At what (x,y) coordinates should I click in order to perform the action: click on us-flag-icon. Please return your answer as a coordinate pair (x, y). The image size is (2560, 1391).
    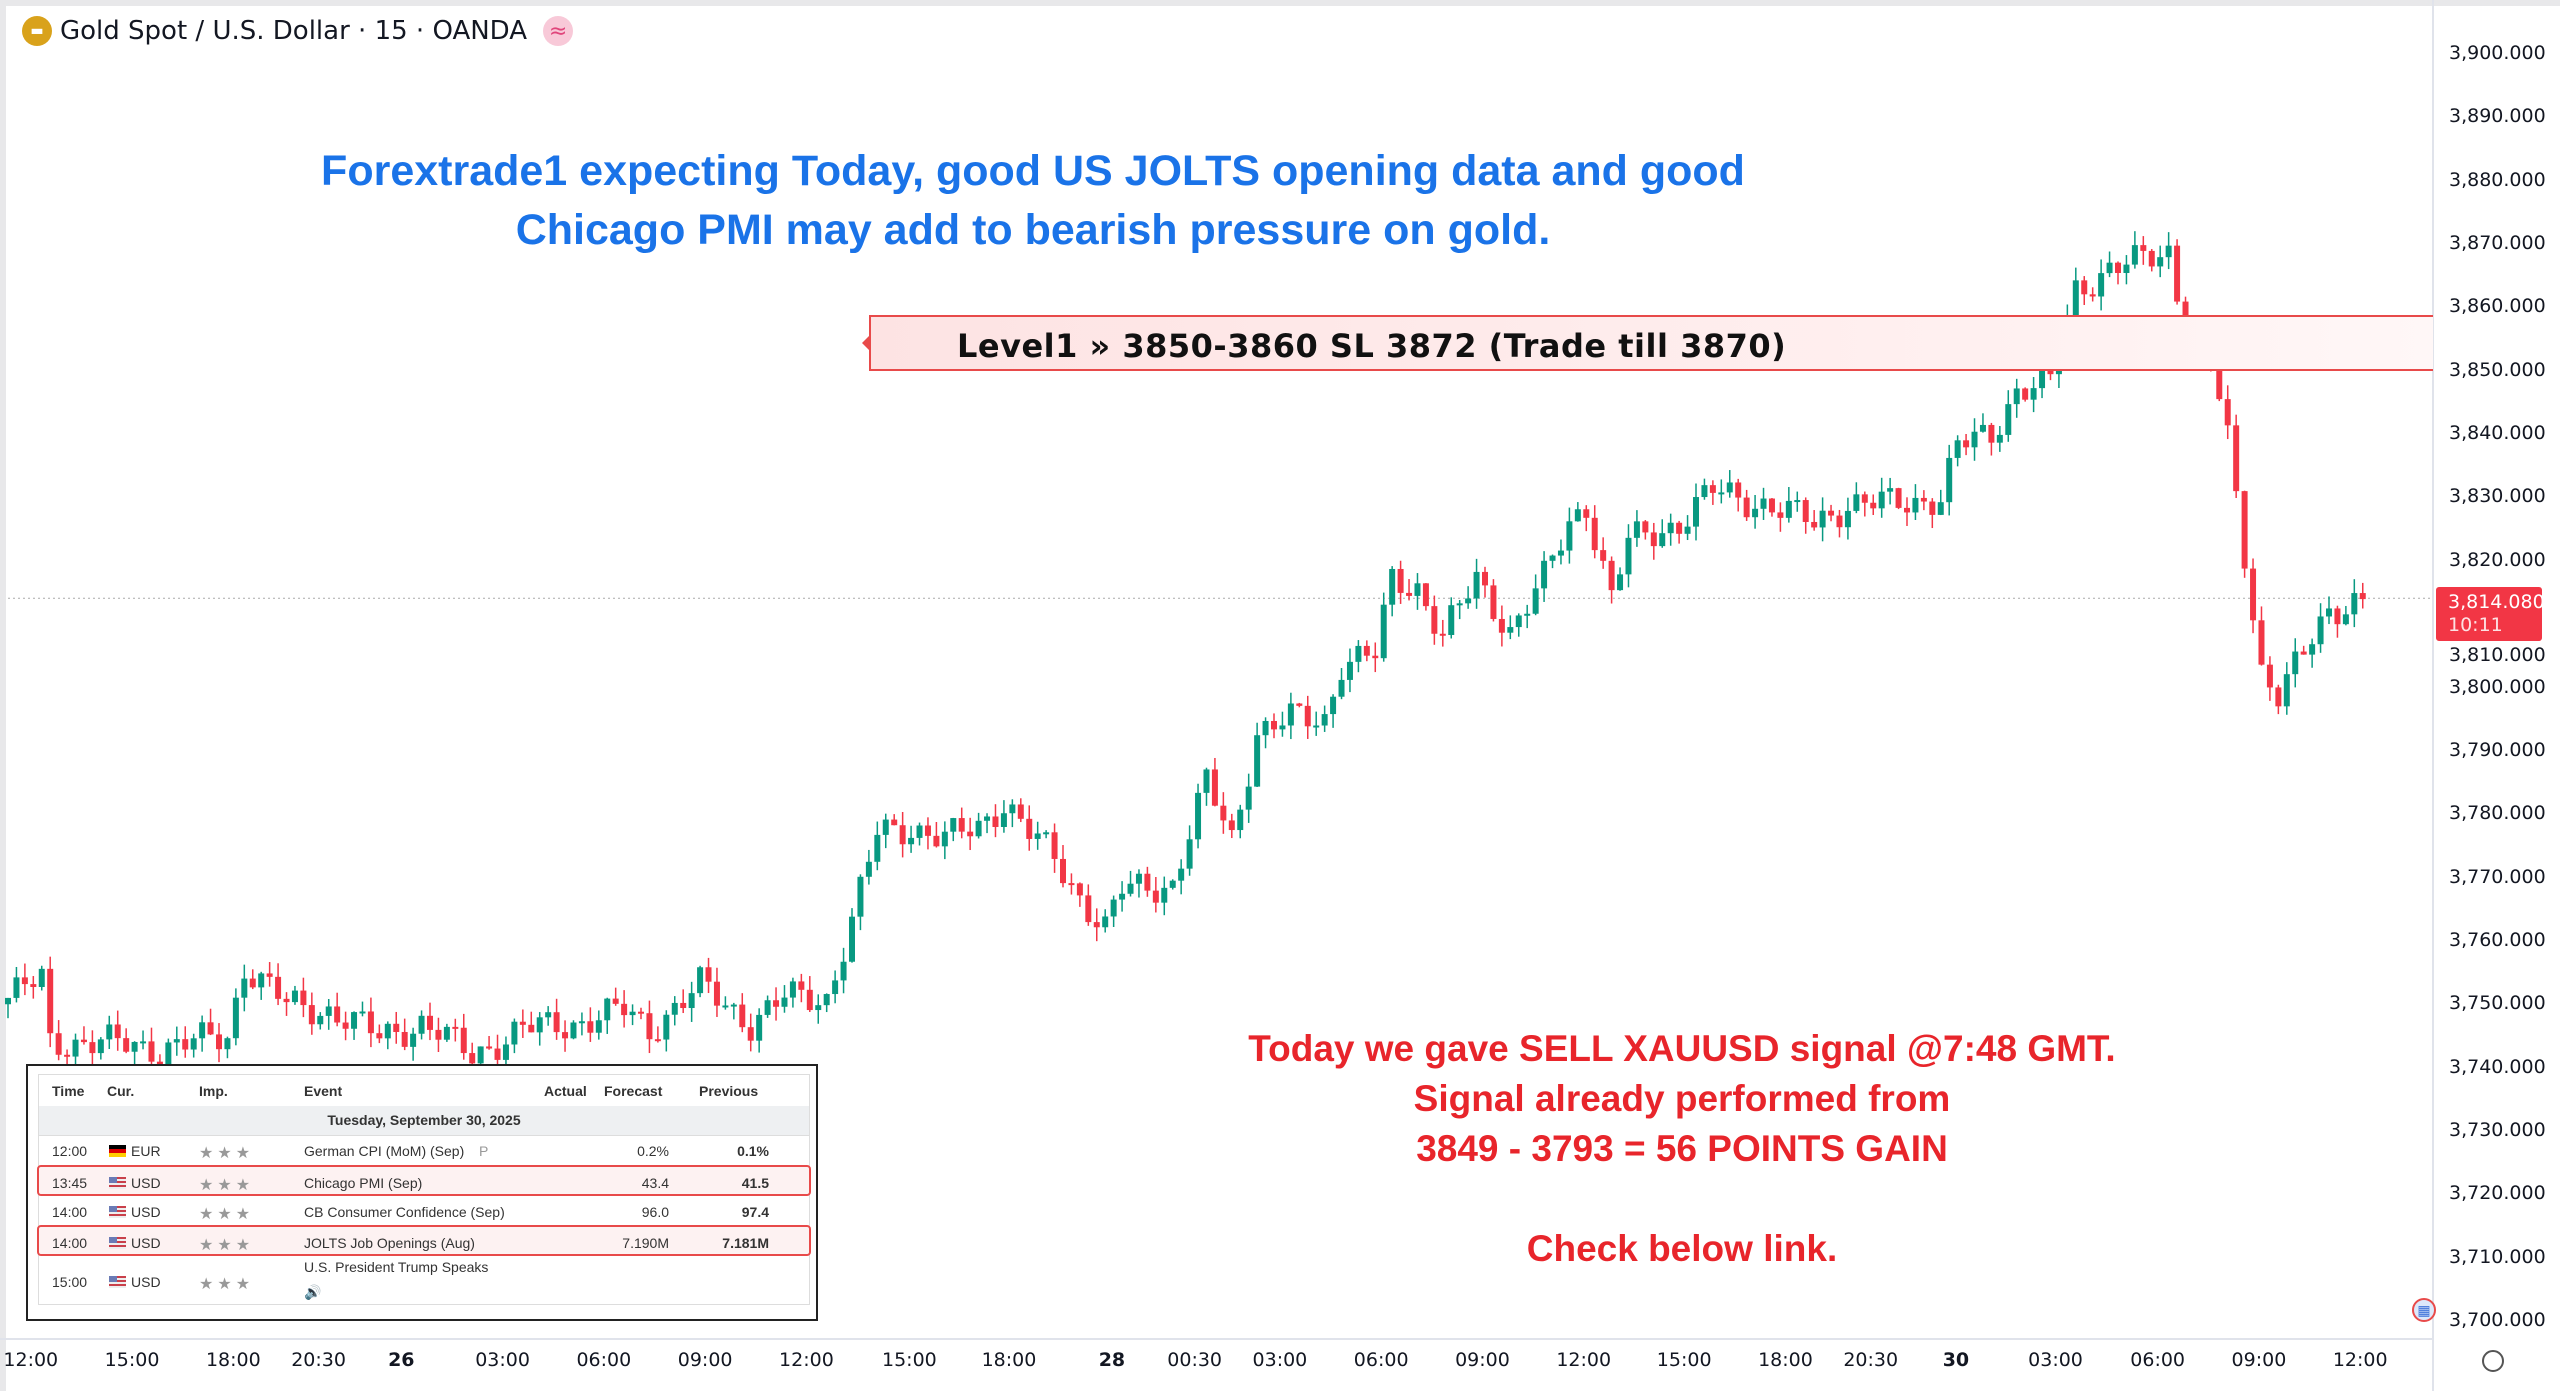
    Looking at the image, I should click on (117, 1183).